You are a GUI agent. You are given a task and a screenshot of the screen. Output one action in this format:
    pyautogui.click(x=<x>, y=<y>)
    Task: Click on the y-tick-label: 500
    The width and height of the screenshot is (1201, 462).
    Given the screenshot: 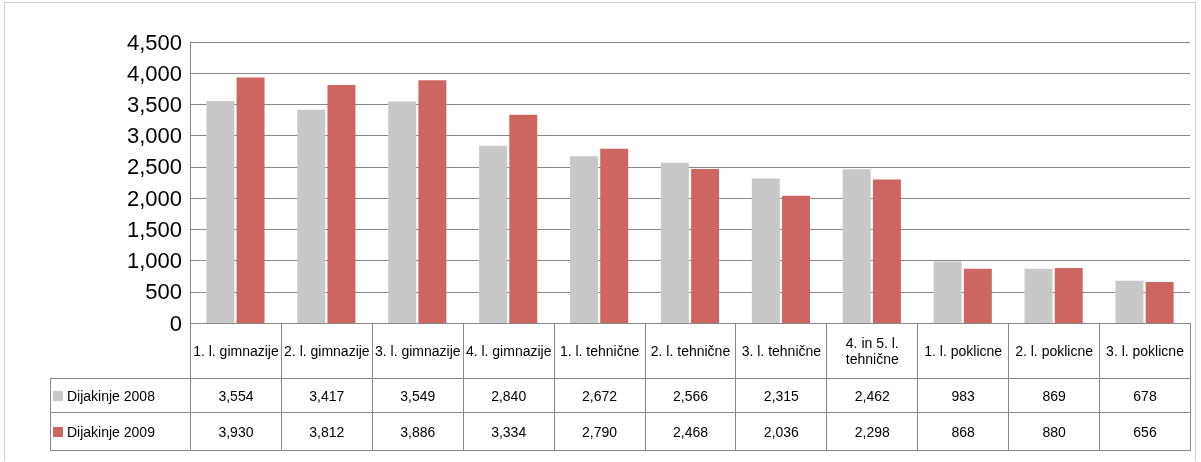 What is the action you would take?
    pyautogui.click(x=163, y=292)
    